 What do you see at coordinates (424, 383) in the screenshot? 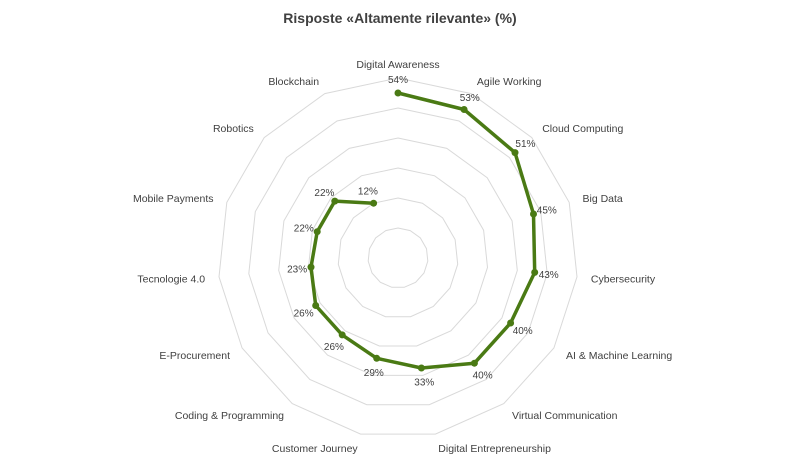
I see `value-label: 33%` at bounding box center [424, 383].